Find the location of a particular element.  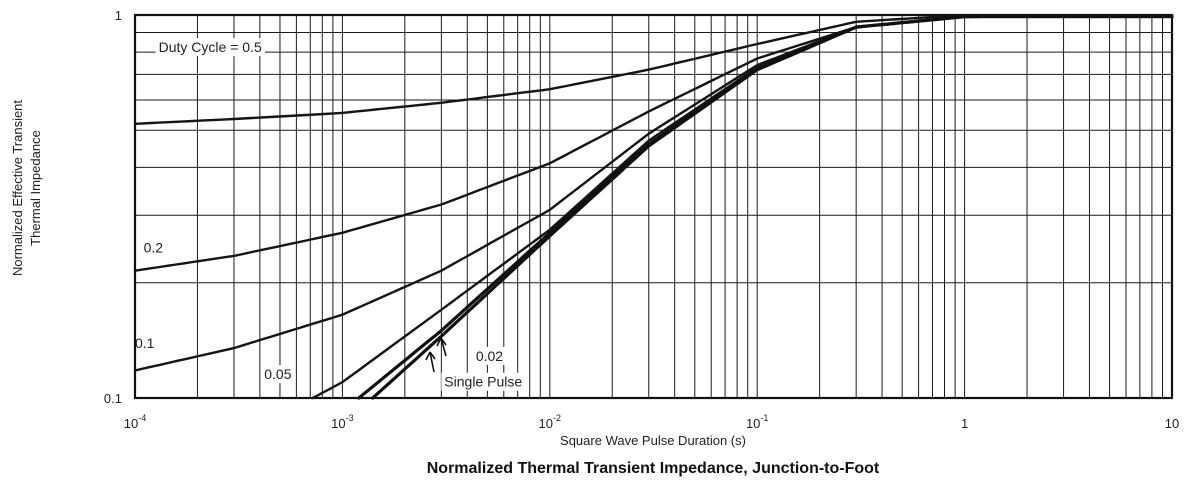

y-axis-label-line2: Thermal Impedance is located at coordinates (35, 188).